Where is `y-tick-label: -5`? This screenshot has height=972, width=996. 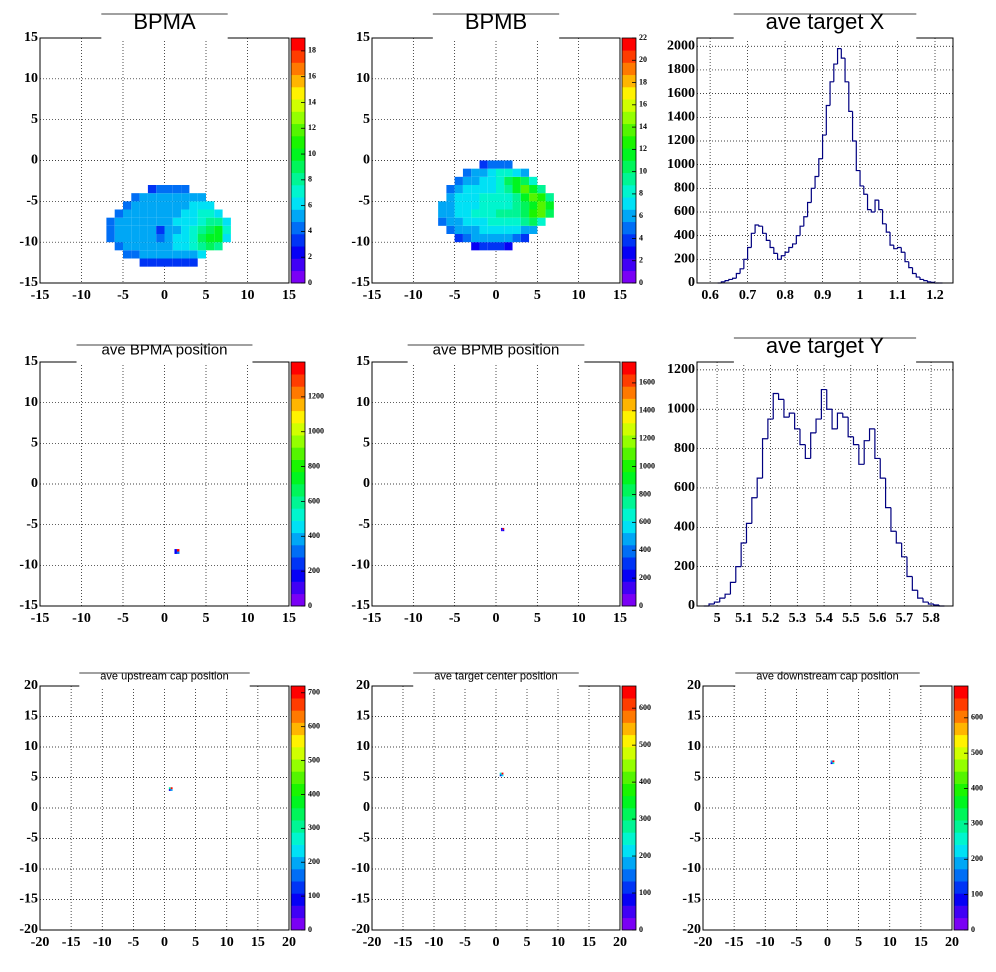
y-tick-label: -5 is located at coordinates (364, 838).